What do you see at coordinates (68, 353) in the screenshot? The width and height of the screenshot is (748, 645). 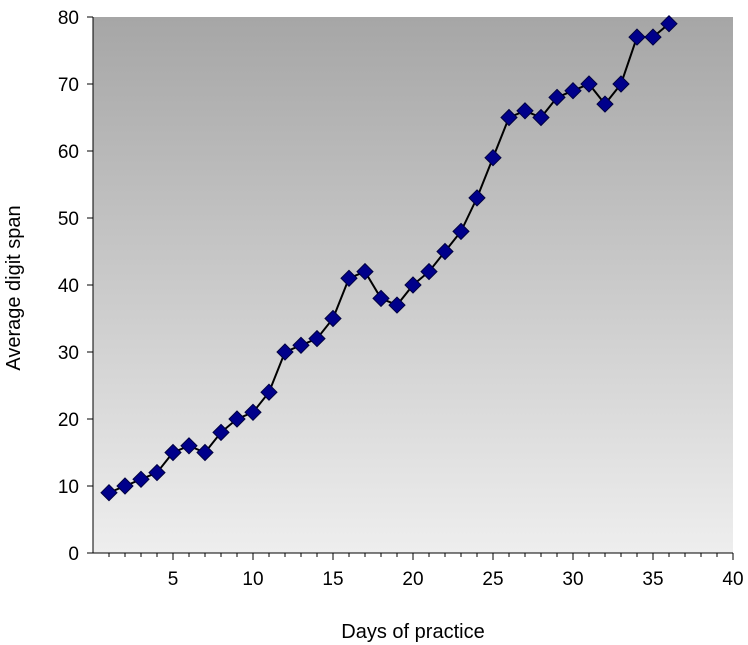 I see `y-tick-label: 30` at bounding box center [68, 353].